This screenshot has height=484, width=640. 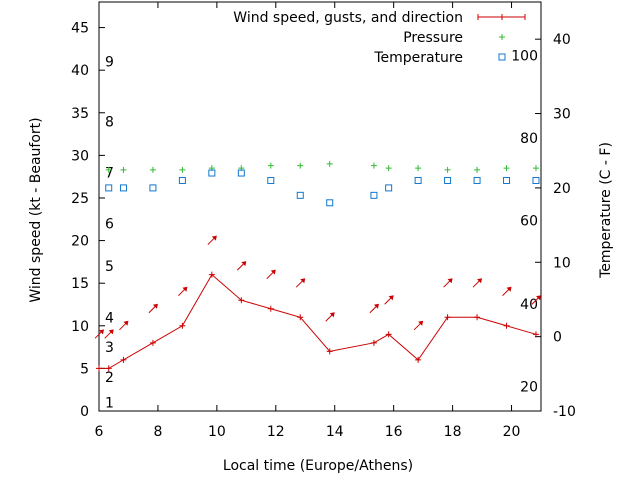 What do you see at coordinates (562, 115) in the screenshot?
I see `y2-tick-label: 30` at bounding box center [562, 115].